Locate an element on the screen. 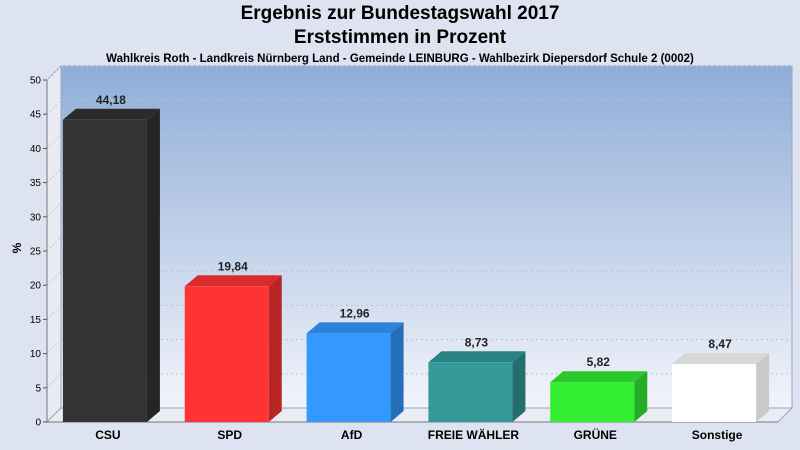 The image size is (800, 450). x-tick-label: CSU is located at coordinates (107, 435).